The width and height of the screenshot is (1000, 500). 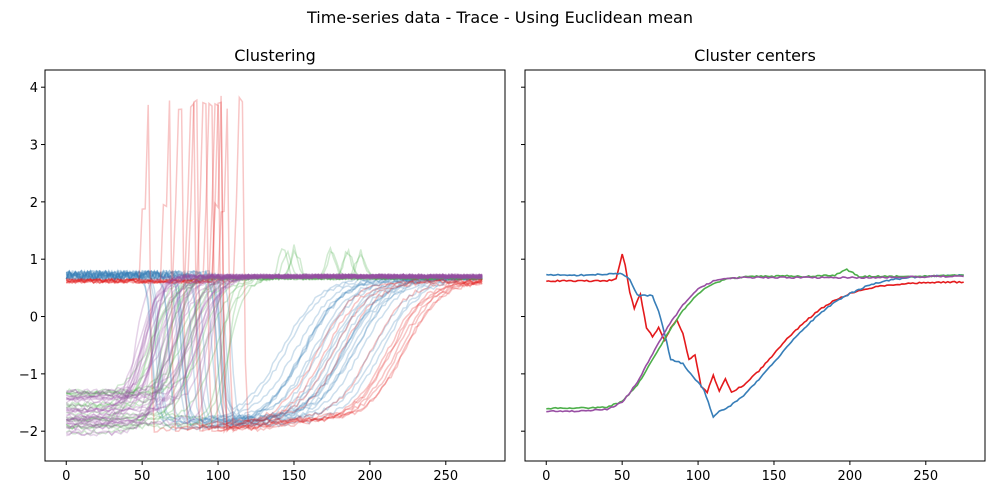 I want to click on y-tick-label: 1, so click(x=34, y=260).